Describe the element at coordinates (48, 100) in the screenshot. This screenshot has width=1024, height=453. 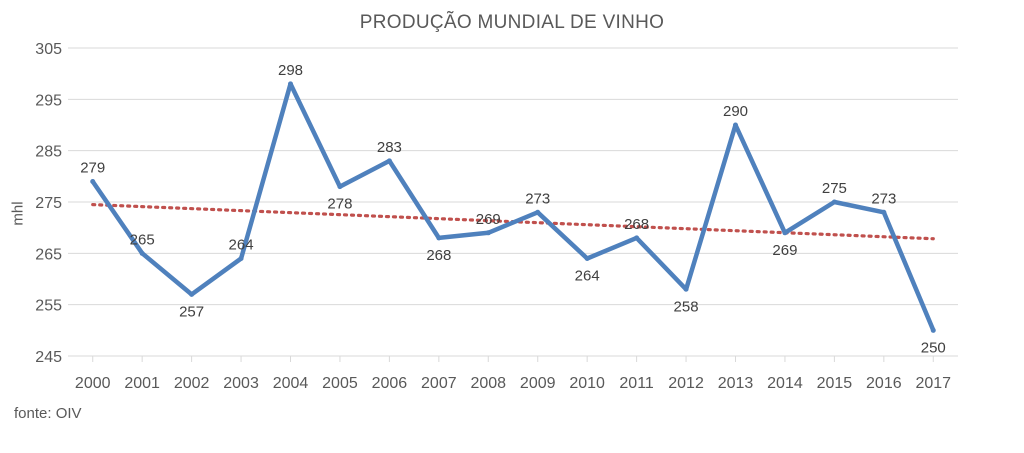
I see `y-tick-label: 295` at that location.